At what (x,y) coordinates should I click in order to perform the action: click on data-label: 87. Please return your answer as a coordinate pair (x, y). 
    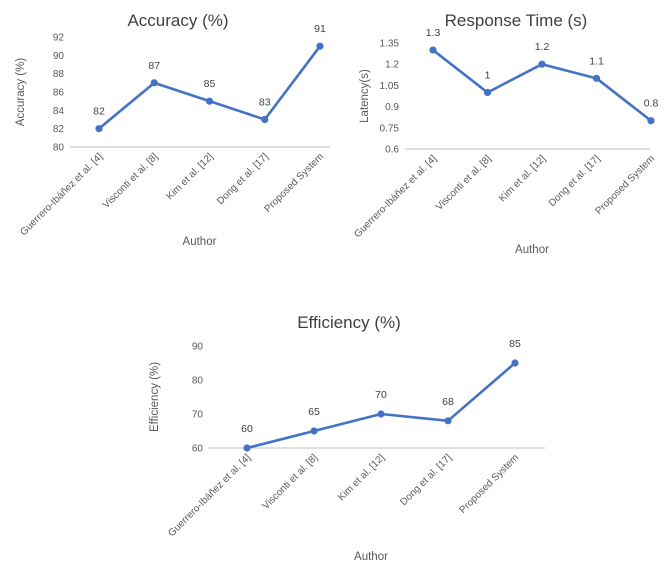
    Looking at the image, I should click on (154, 66).